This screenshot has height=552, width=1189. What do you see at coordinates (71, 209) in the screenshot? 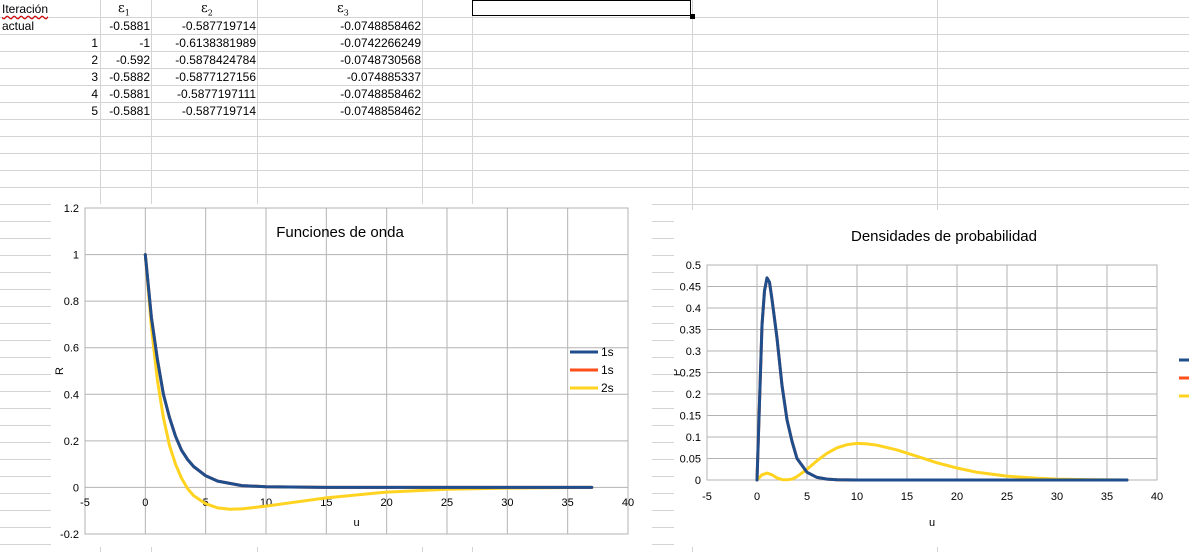
I see `y-tick-label: 1.2` at bounding box center [71, 209].